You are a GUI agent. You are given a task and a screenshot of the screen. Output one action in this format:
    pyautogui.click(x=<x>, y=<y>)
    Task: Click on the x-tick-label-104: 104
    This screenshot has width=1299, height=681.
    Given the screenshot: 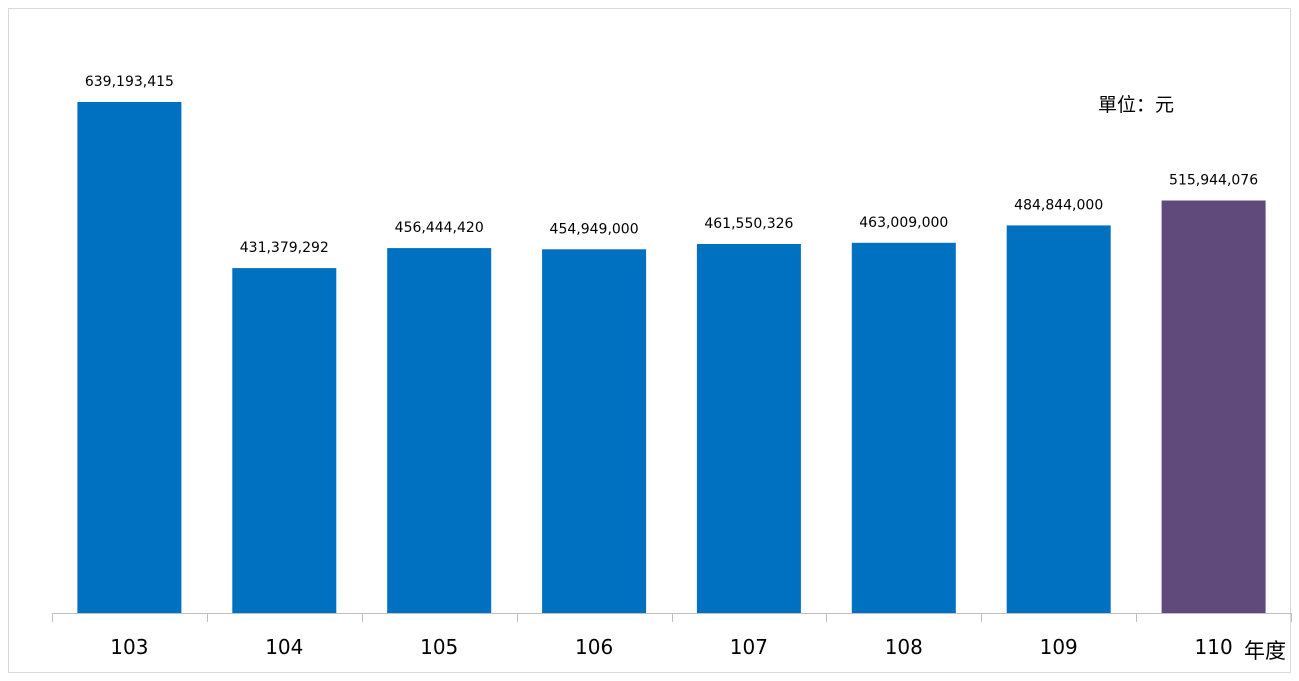 What is the action you would take?
    pyautogui.click(x=284, y=647)
    